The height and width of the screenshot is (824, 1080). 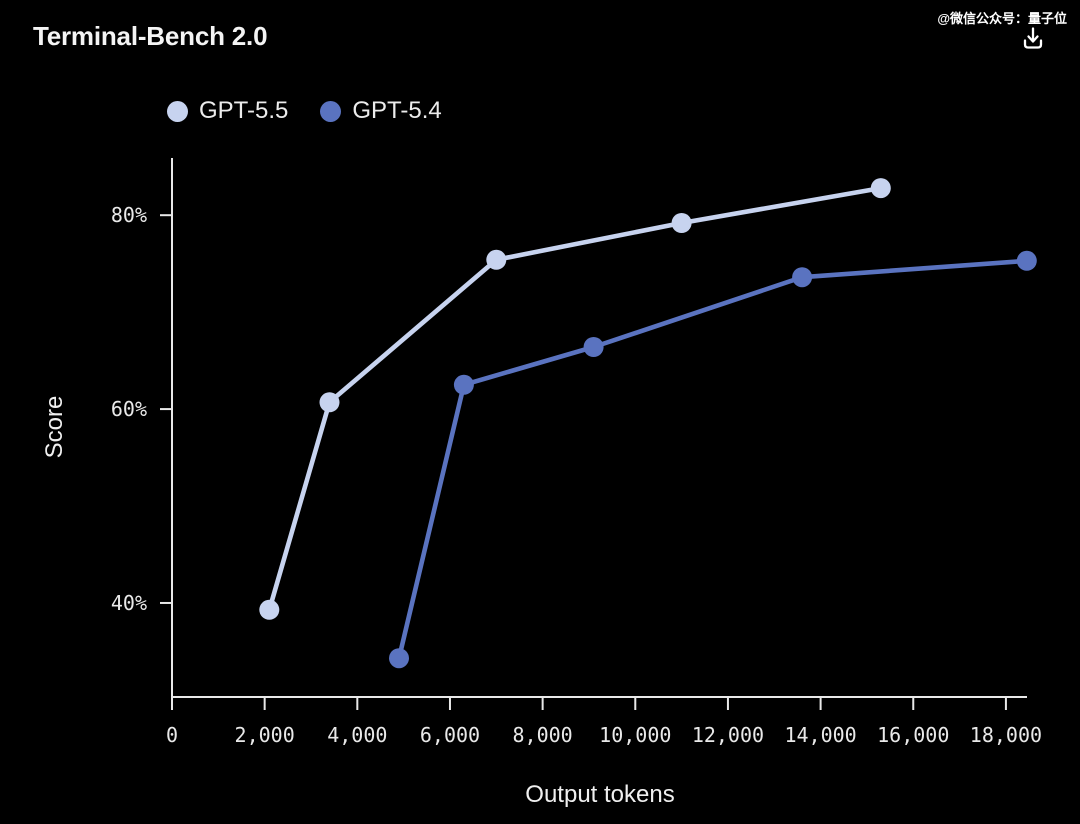 What do you see at coordinates (54, 427) in the screenshot?
I see `y-axis-label: Score` at bounding box center [54, 427].